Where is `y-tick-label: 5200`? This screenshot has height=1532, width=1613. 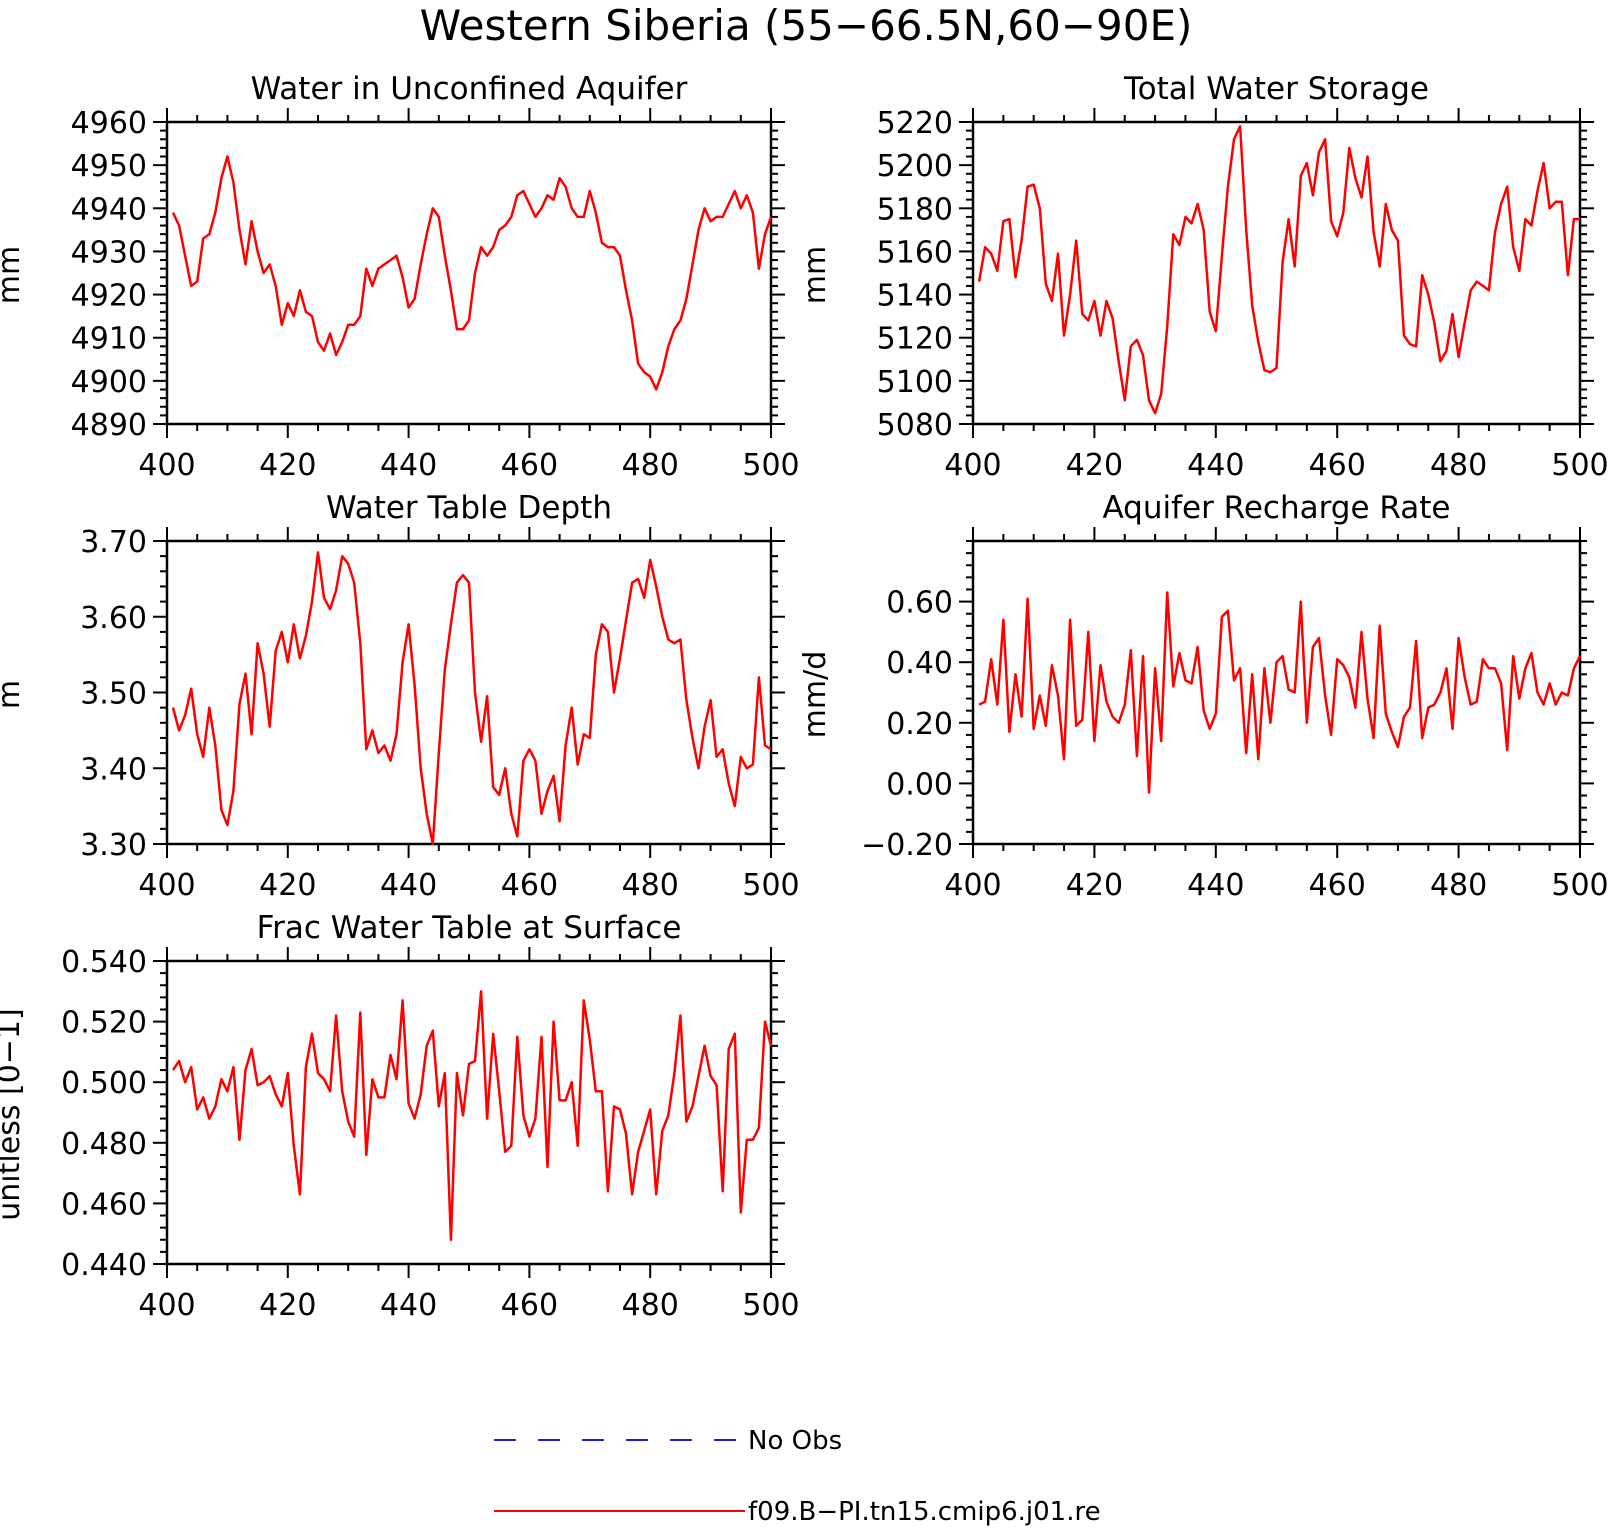 y-tick-label: 5200 is located at coordinates (915, 166).